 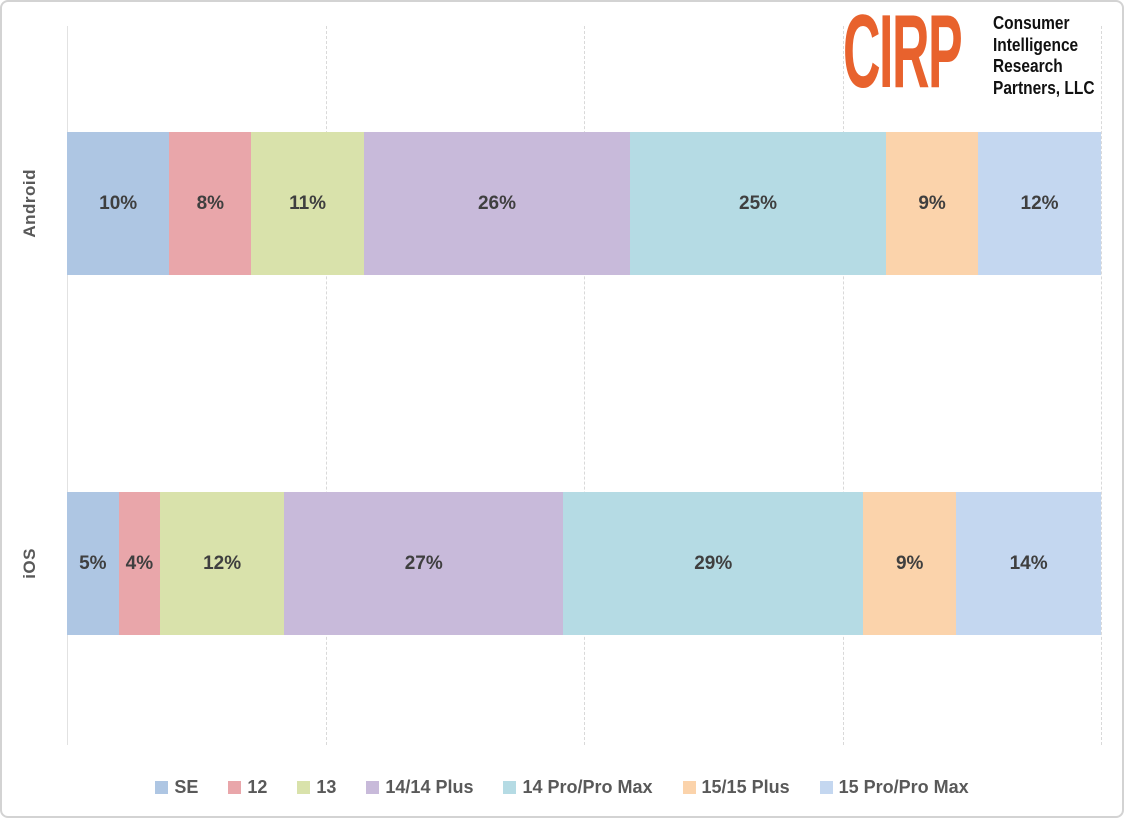 I want to click on legend-item-se: SE, so click(x=176, y=787).